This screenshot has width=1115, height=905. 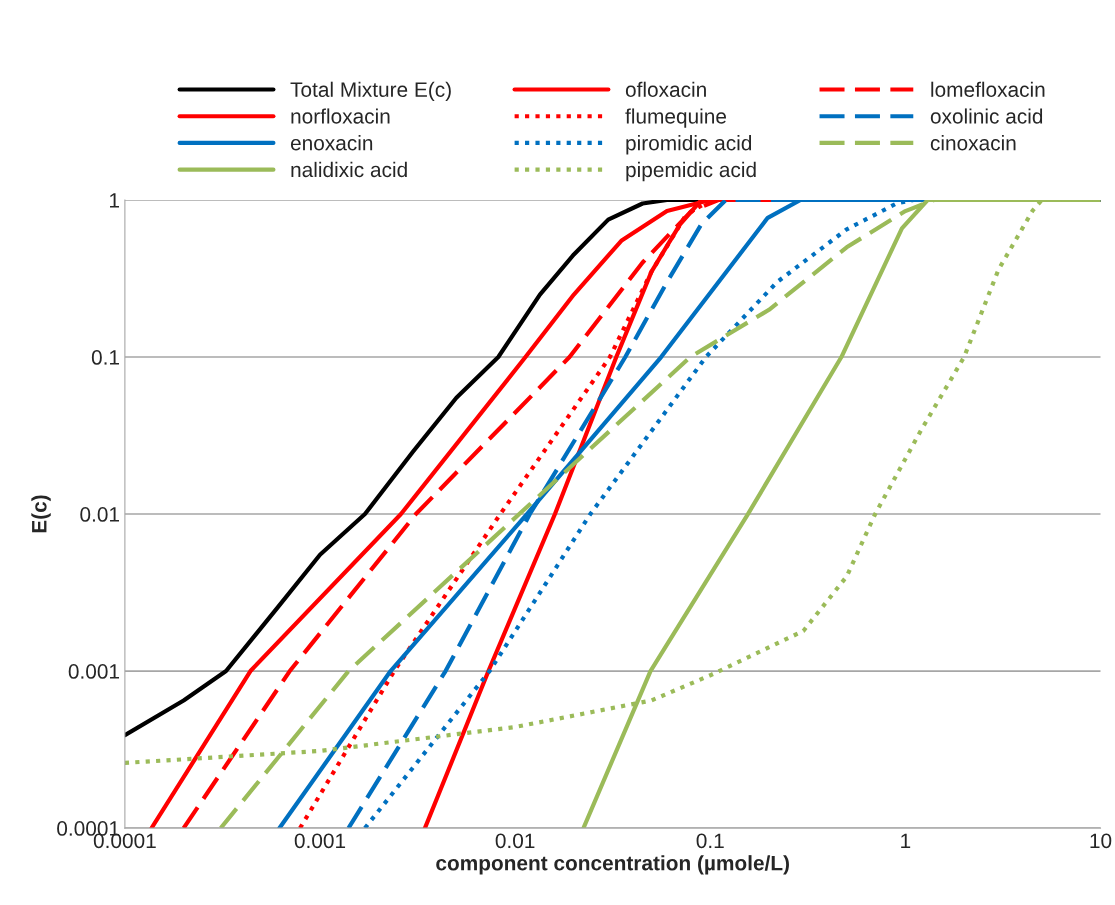 I want to click on legend-label: nalidixic acid, so click(x=349, y=169).